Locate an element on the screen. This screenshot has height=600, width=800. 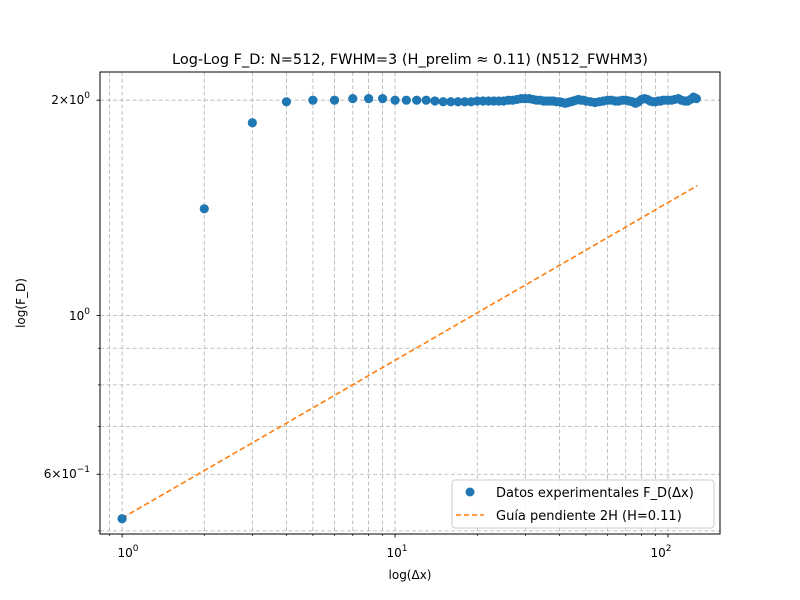
y-tick-label: 100 is located at coordinates (79, 315).